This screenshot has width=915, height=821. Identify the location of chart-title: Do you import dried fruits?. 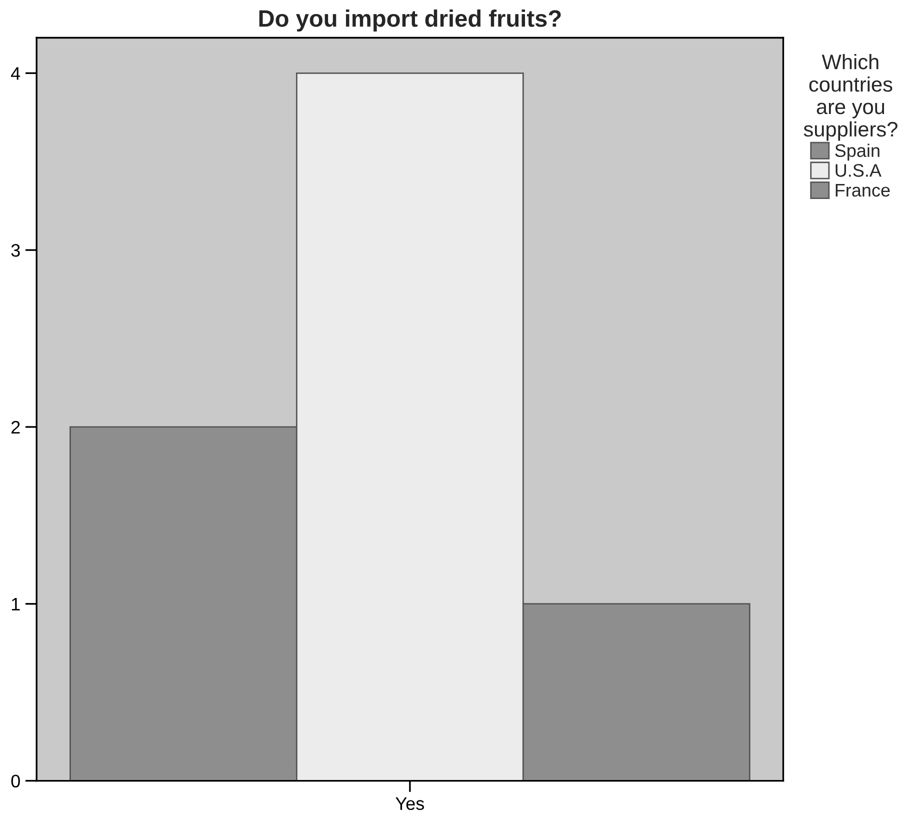
(410, 21).